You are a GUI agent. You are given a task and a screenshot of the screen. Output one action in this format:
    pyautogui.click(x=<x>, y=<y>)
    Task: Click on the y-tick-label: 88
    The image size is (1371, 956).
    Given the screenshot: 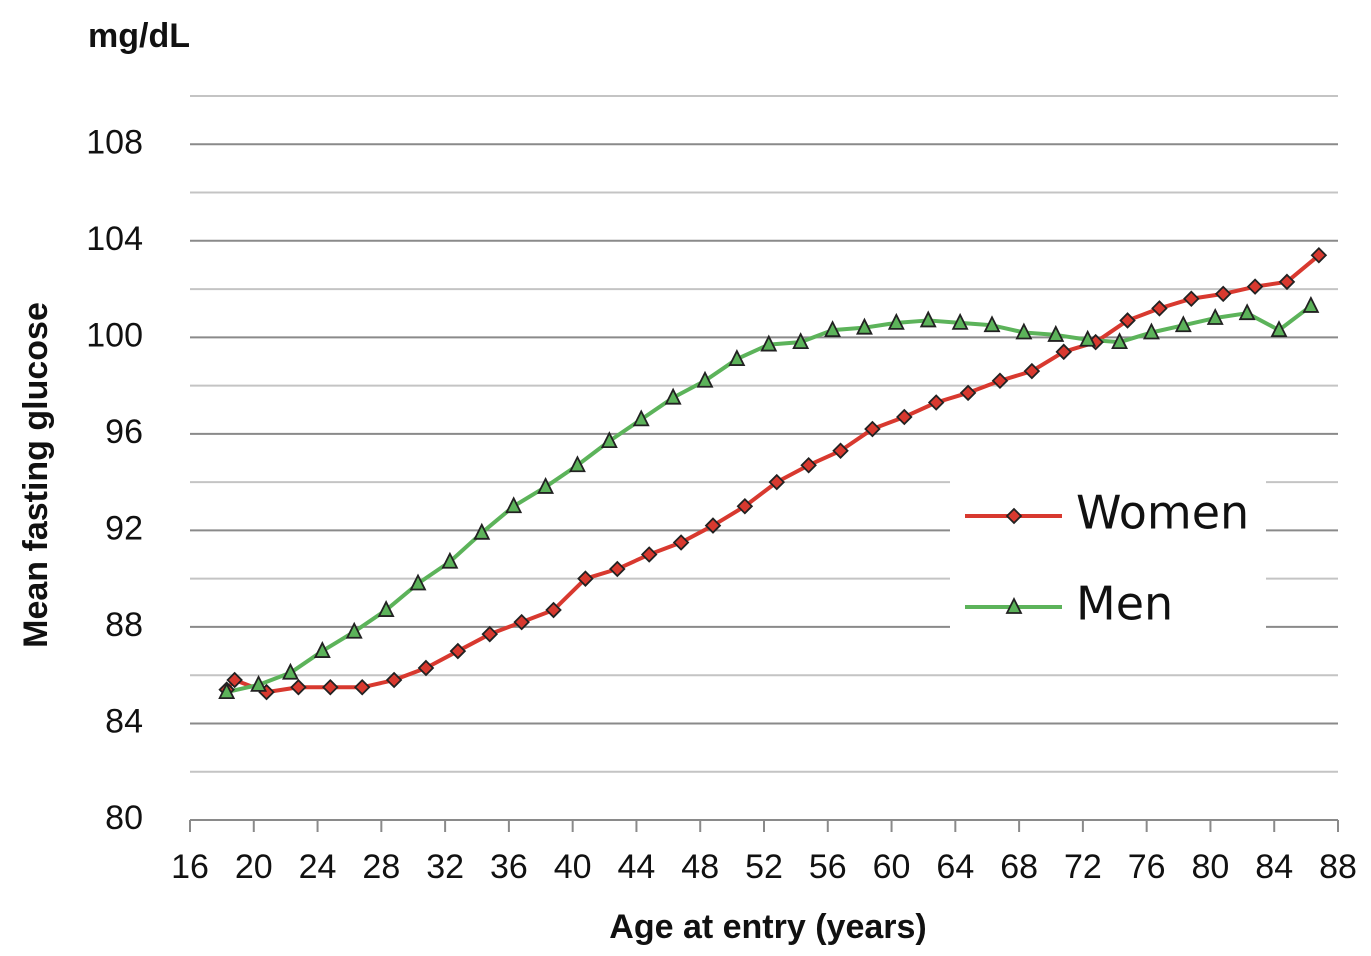 What is the action you would take?
    pyautogui.click(x=124, y=625)
    